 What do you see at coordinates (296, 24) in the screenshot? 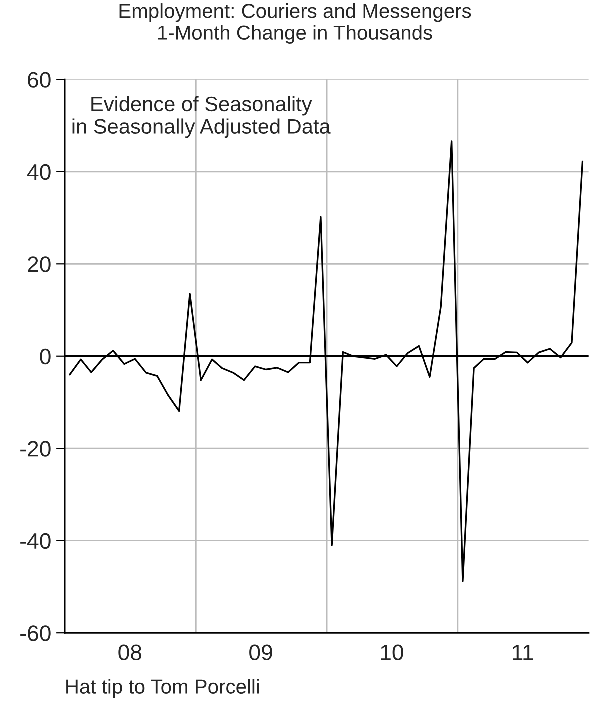
I see `chart-title: Employment: Couriers and Messengers 1-Month Change in Thousands` at bounding box center [296, 24].